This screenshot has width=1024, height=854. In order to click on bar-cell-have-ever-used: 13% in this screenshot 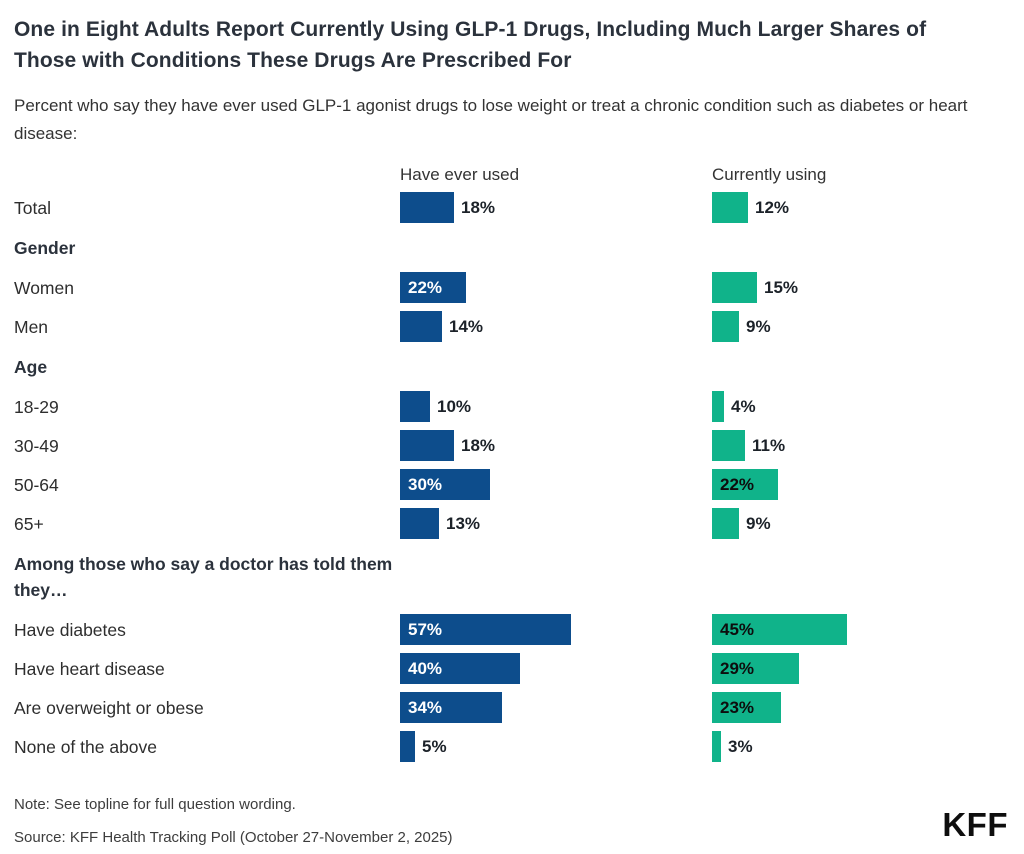, I will do `click(556, 523)`.